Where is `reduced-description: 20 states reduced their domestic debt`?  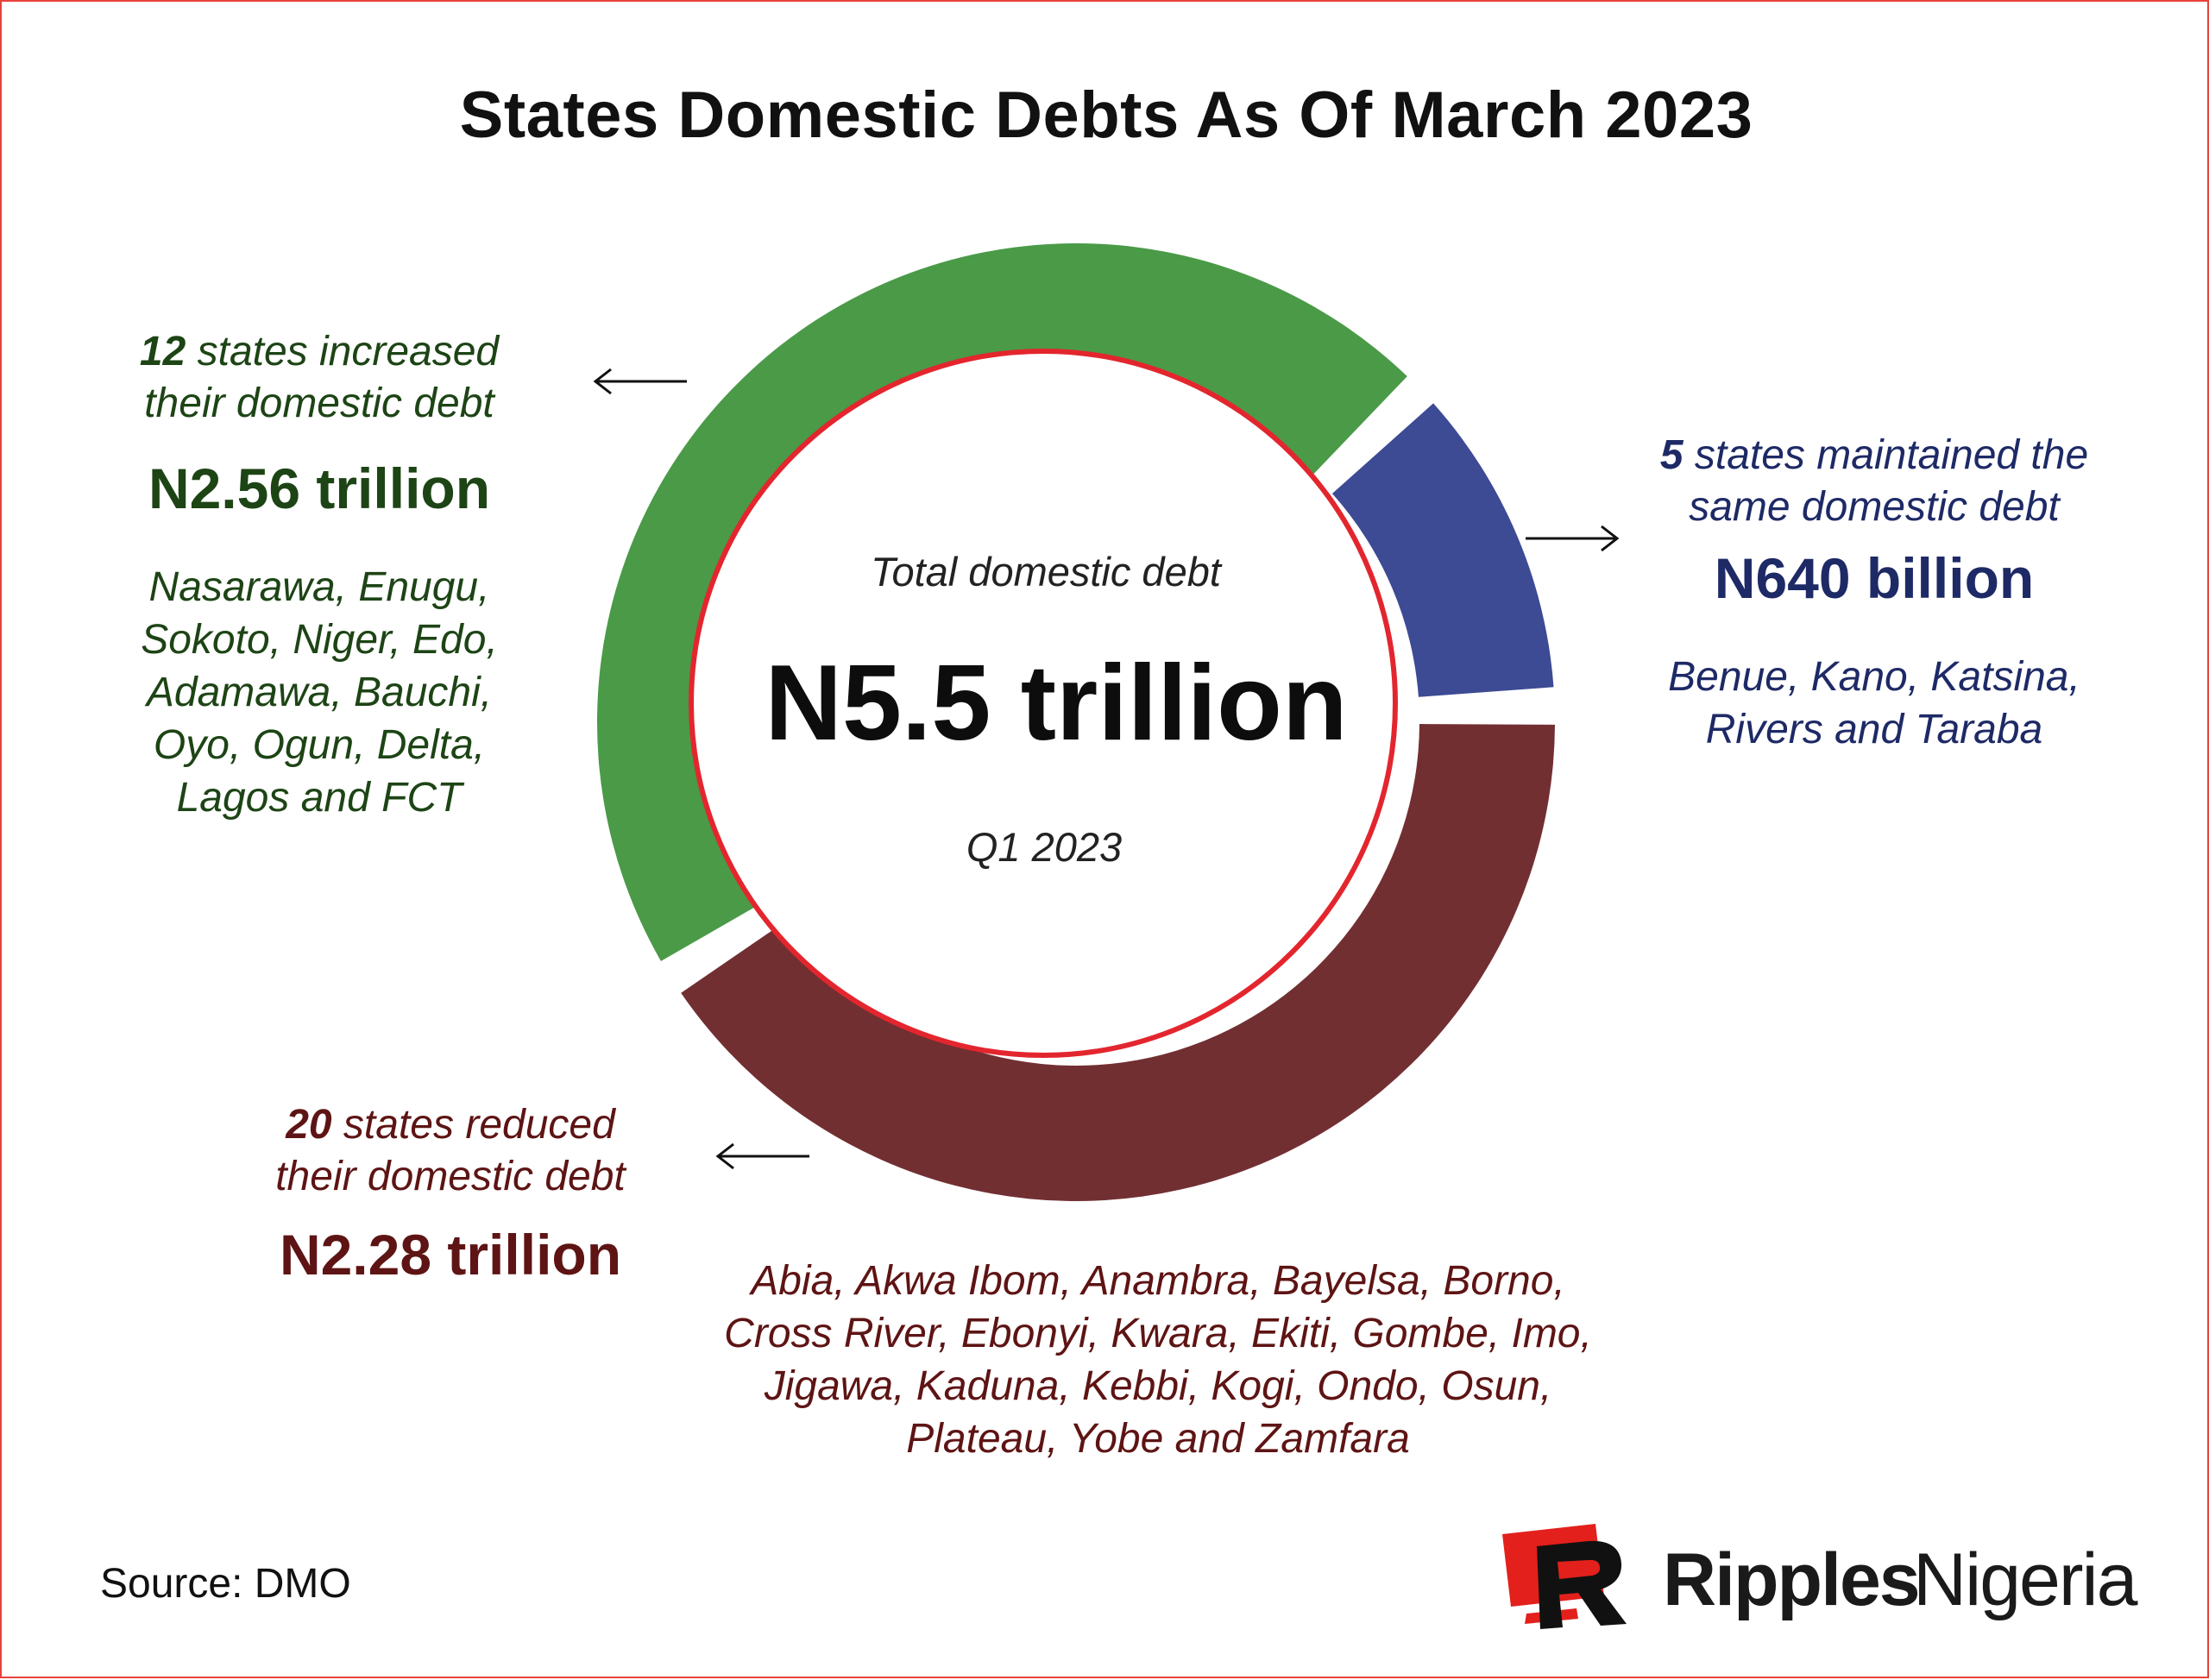
reduced-description: 20 states reduced their domestic debt is located at coordinates (450, 1151).